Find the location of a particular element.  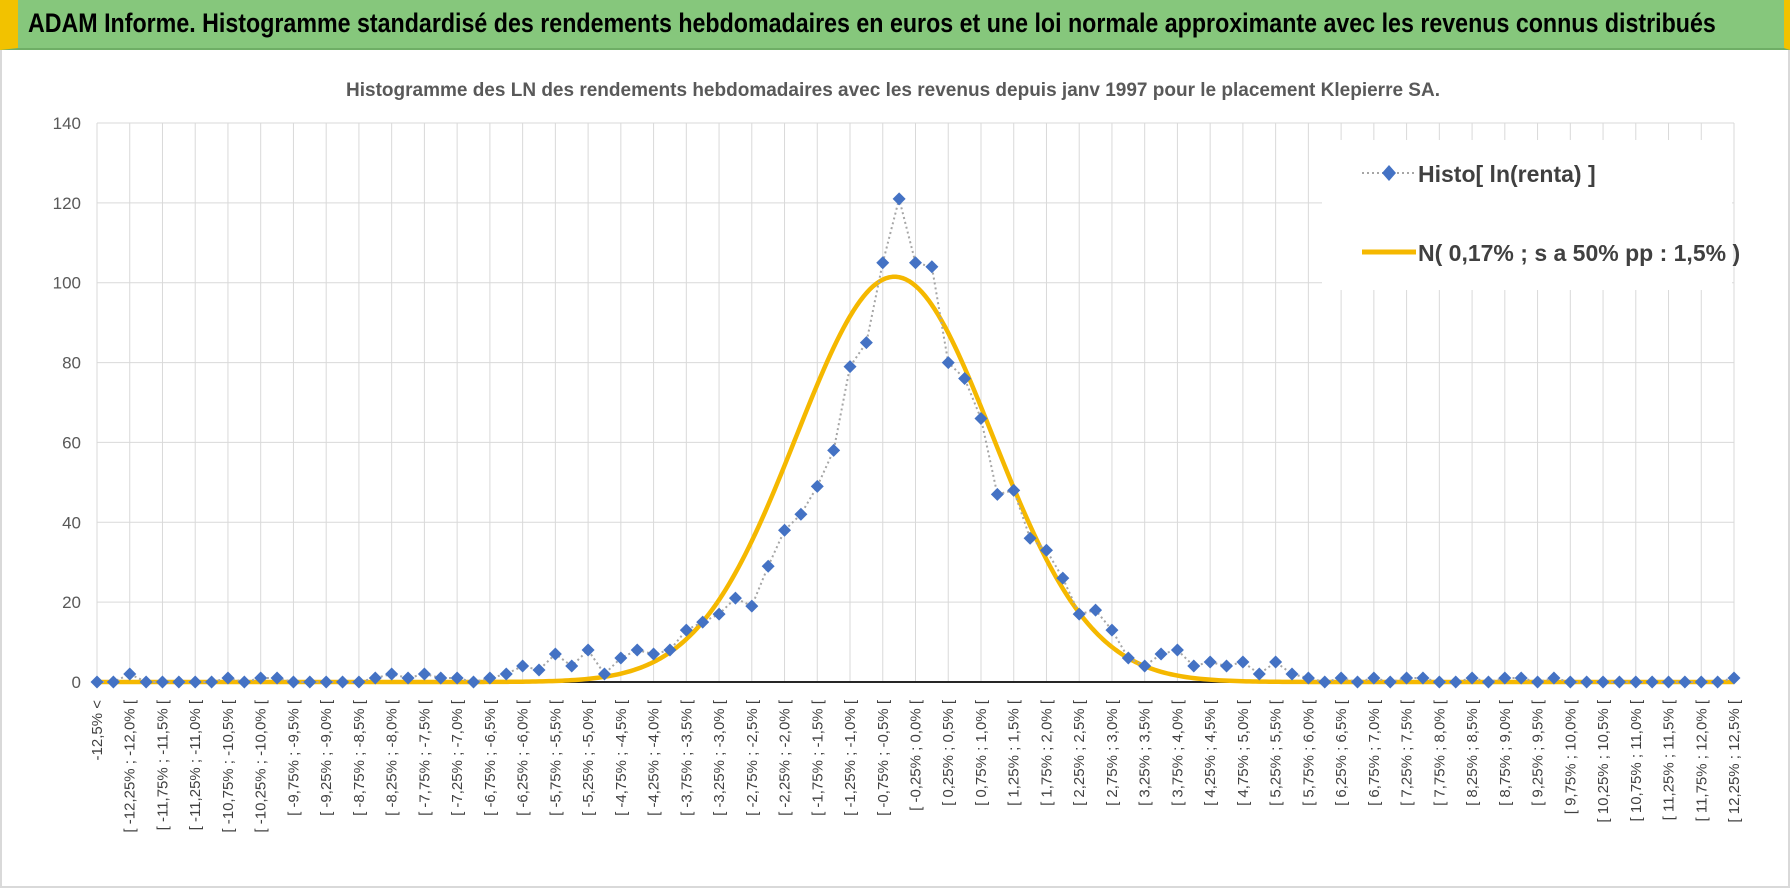

x-tick-label: [ 3,75% ; 4,0% [ is located at coordinates (1177, 752).